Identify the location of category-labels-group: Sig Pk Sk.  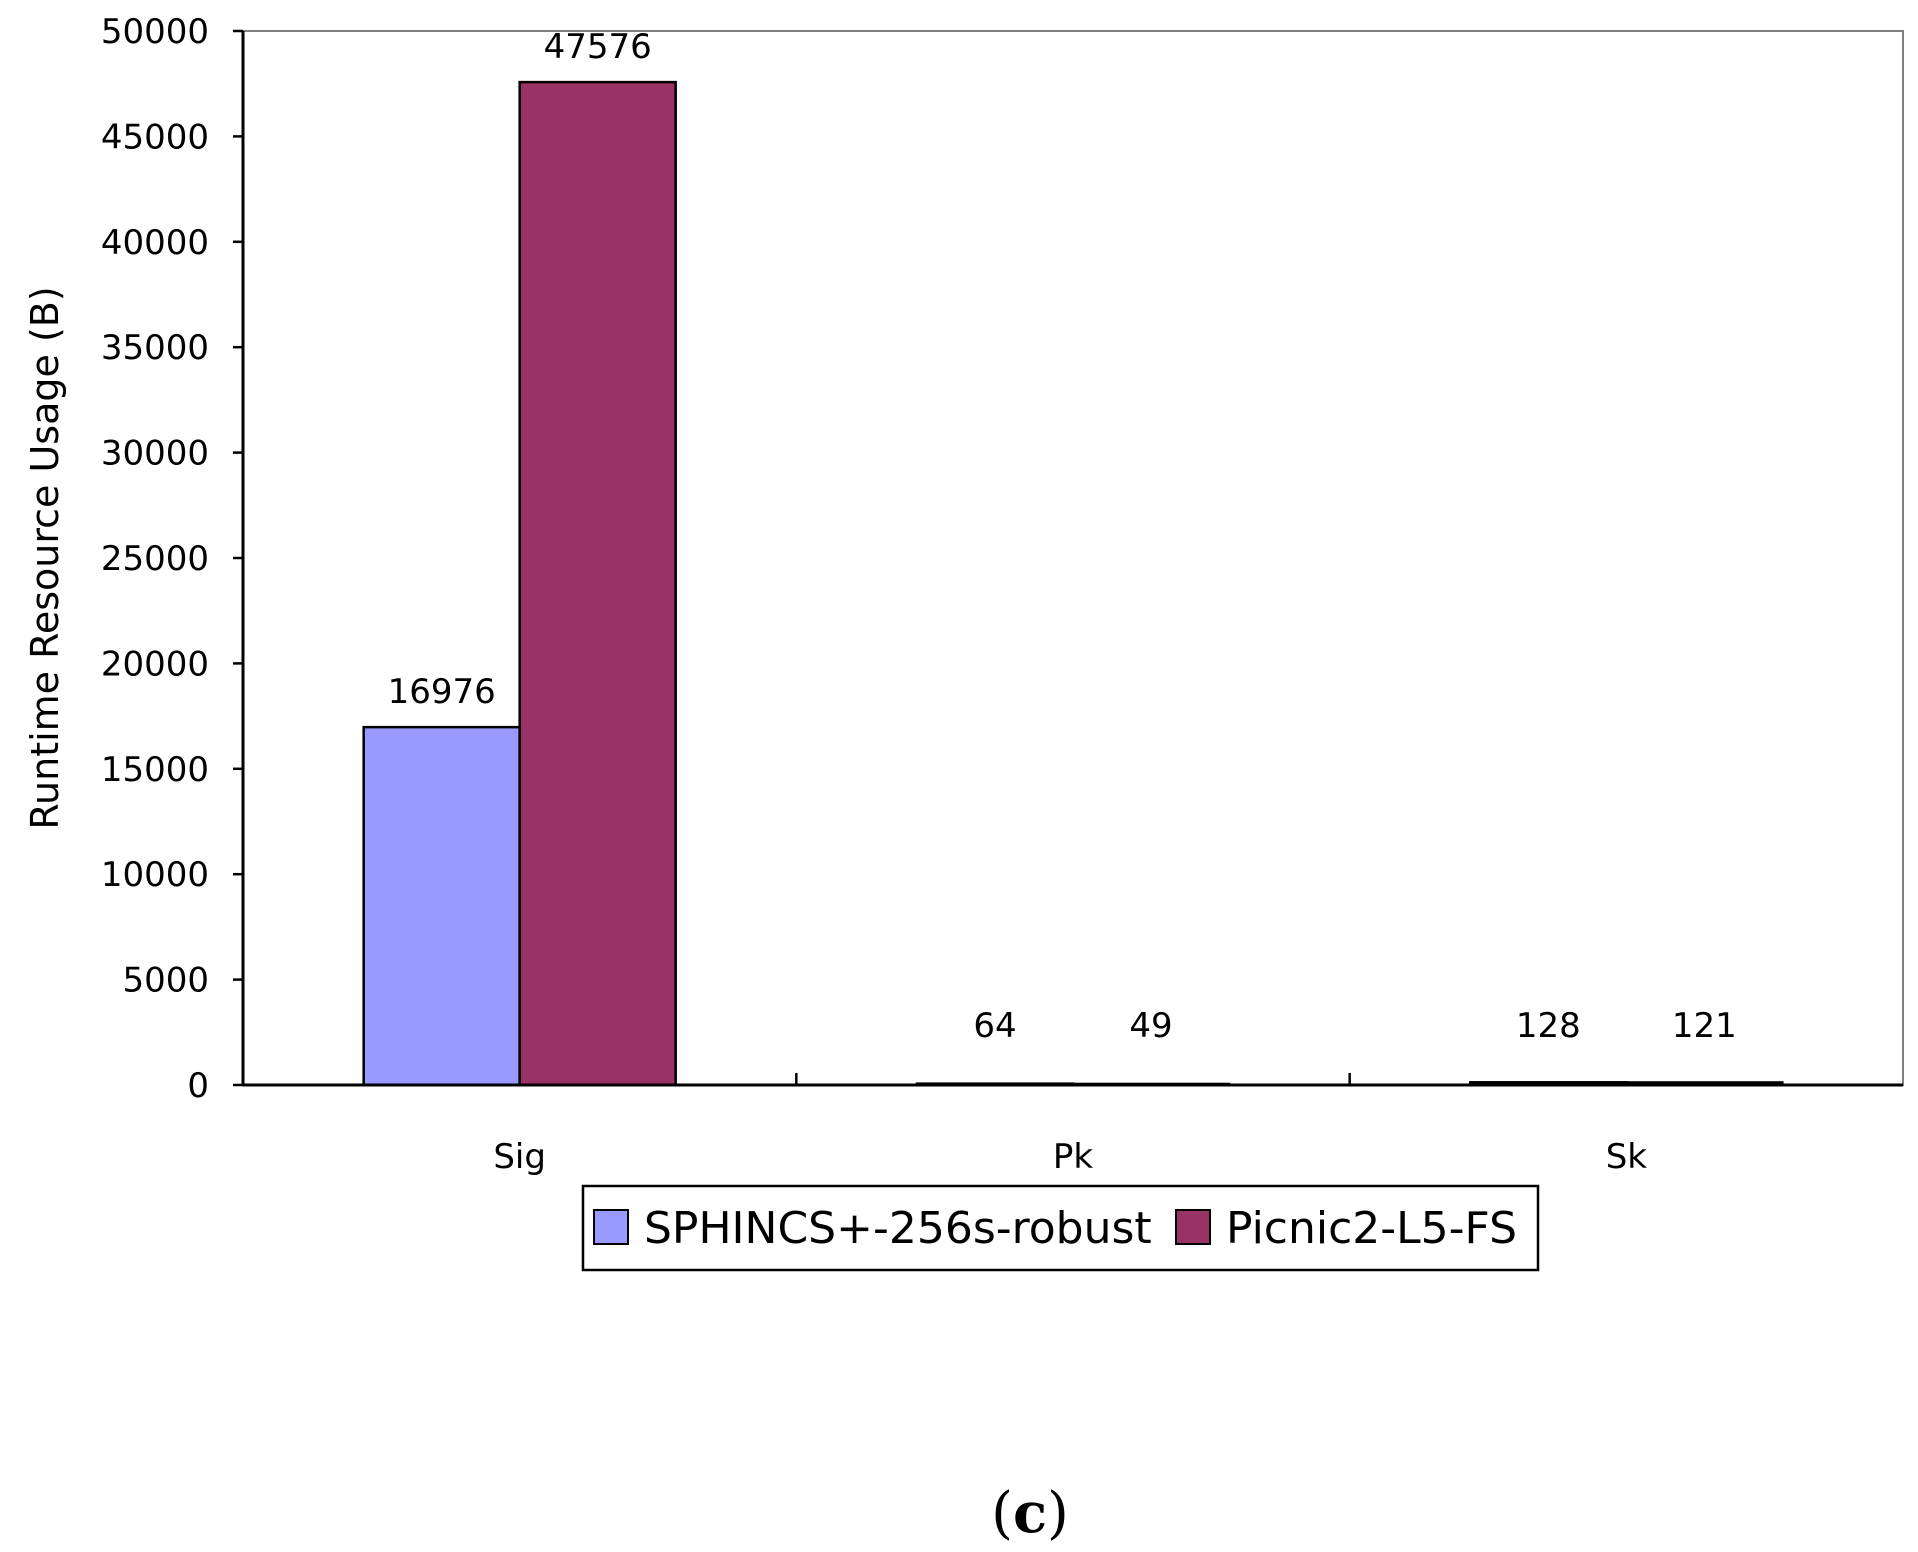
(1070, 1157).